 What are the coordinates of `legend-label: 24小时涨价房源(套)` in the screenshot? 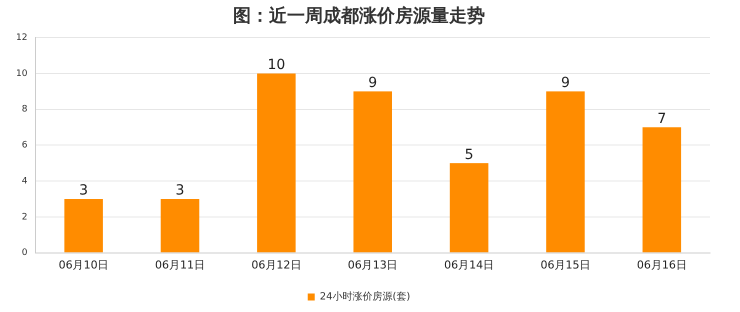 It's located at (365, 296).